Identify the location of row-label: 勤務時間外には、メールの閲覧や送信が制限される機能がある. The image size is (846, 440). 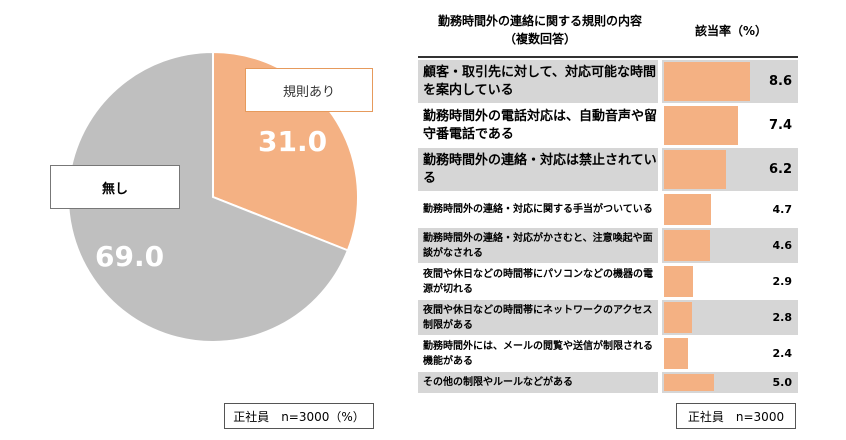
(538, 353).